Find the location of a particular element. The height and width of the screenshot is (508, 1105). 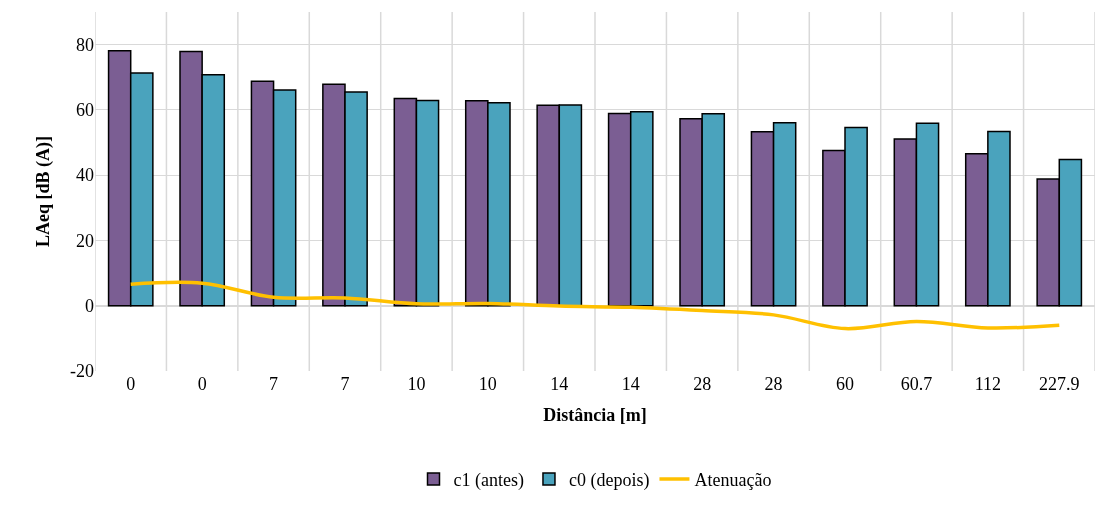

line-series is located at coordinates (595, 305).